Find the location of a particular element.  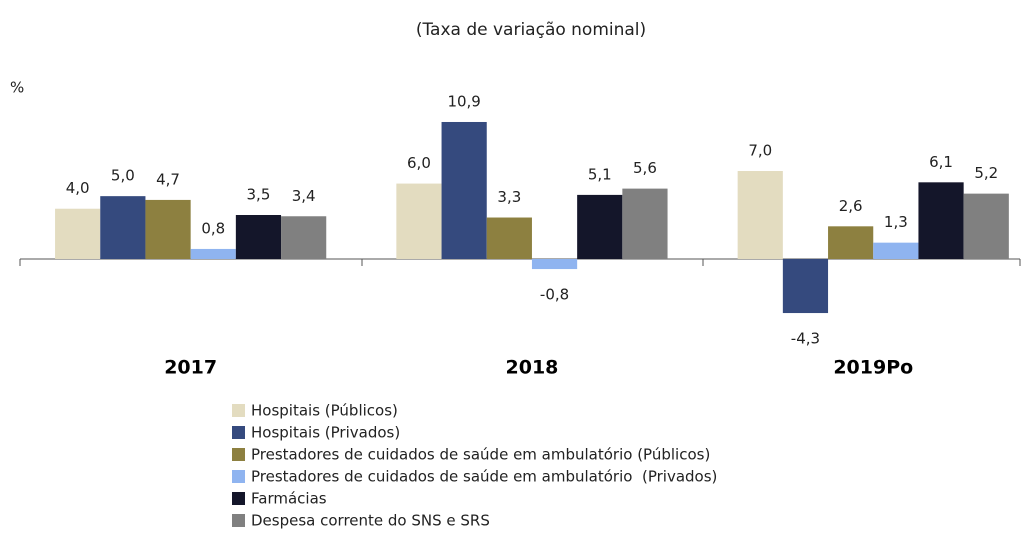

x-tick-label: 2017 is located at coordinates (190, 368).